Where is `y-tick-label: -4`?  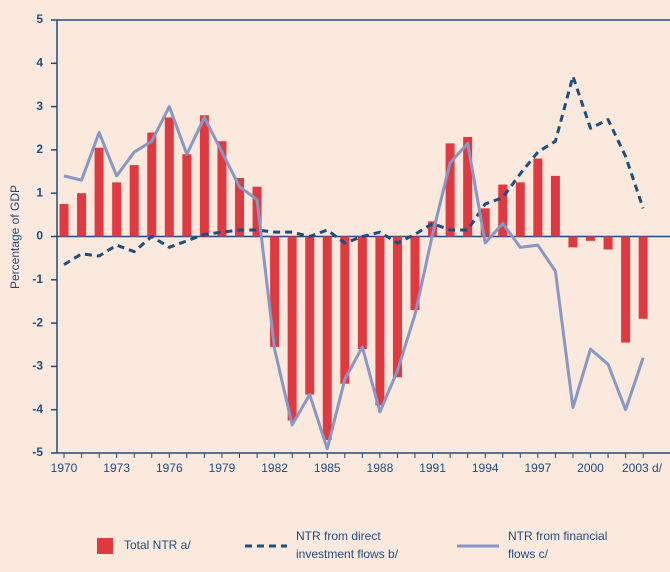 y-tick-label: -4 is located at coordinates (37, 409).